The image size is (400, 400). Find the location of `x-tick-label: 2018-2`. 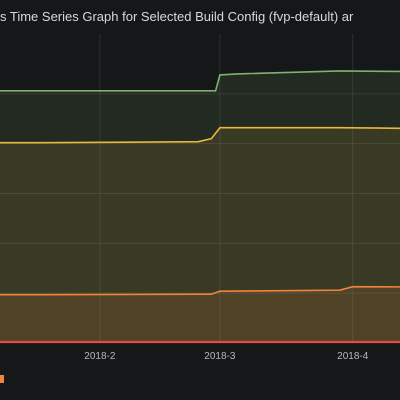

x-tick-label: 2018-2 is located at coordinates (100, 356).